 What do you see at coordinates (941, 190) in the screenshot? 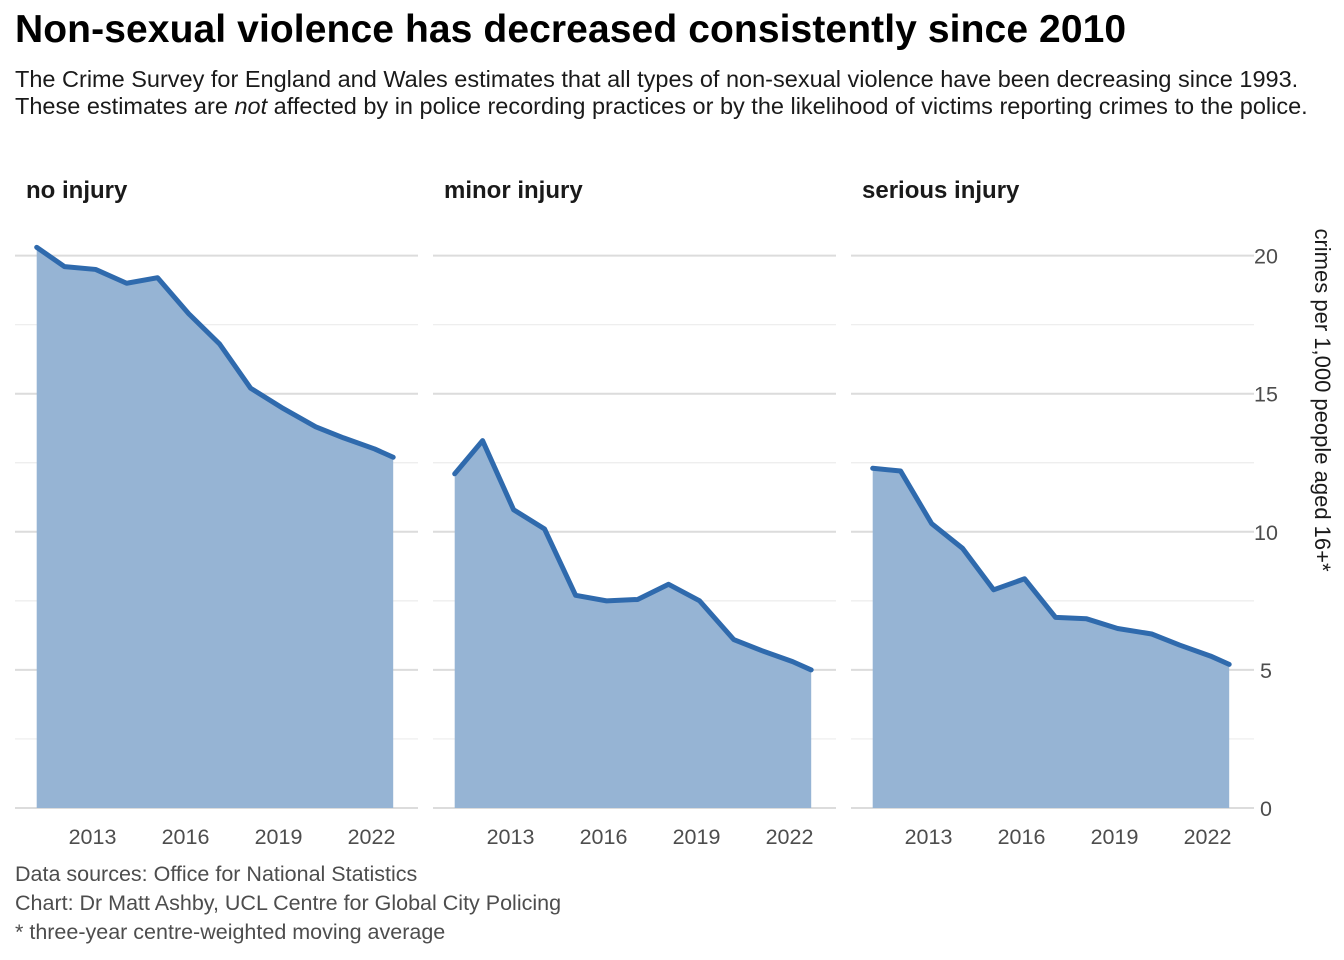
I see `facet-title: serious injury` at bounding box center [941, 190].